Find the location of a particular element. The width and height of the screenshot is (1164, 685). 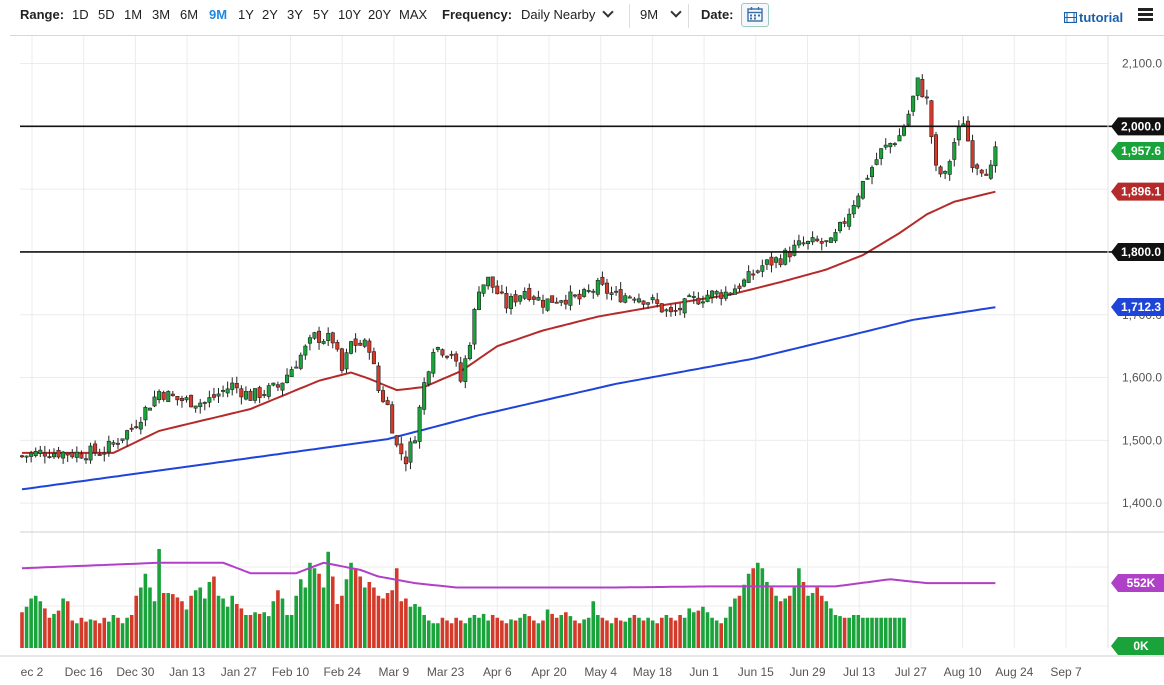

range-button-3y: 3Y is located at coordinates (295, 14).